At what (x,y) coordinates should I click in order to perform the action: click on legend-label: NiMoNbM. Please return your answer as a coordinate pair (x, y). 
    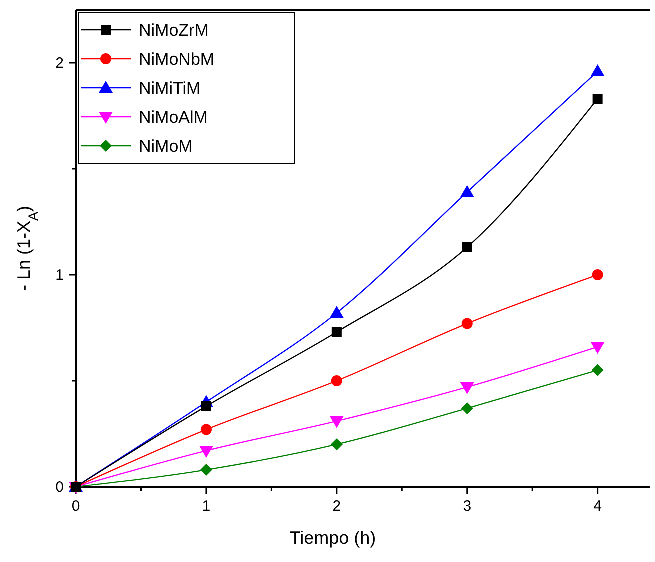
    Looking at the image, I should click on (177, 59).